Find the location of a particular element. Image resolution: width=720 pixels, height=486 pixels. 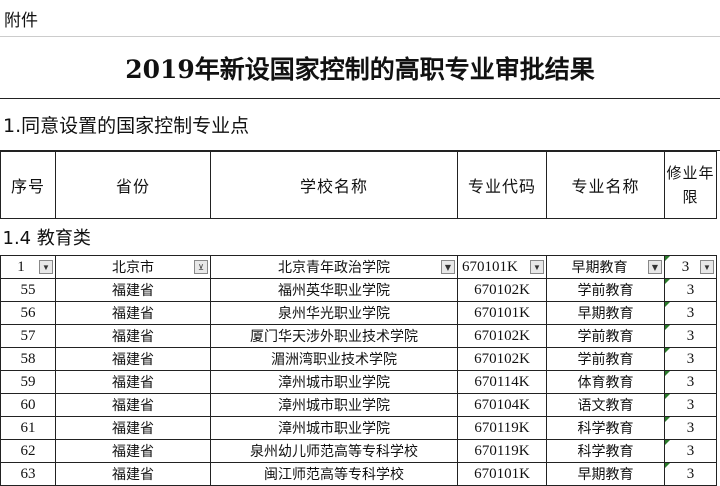

code-cell: 670101K is located at coordinates (502, 313).